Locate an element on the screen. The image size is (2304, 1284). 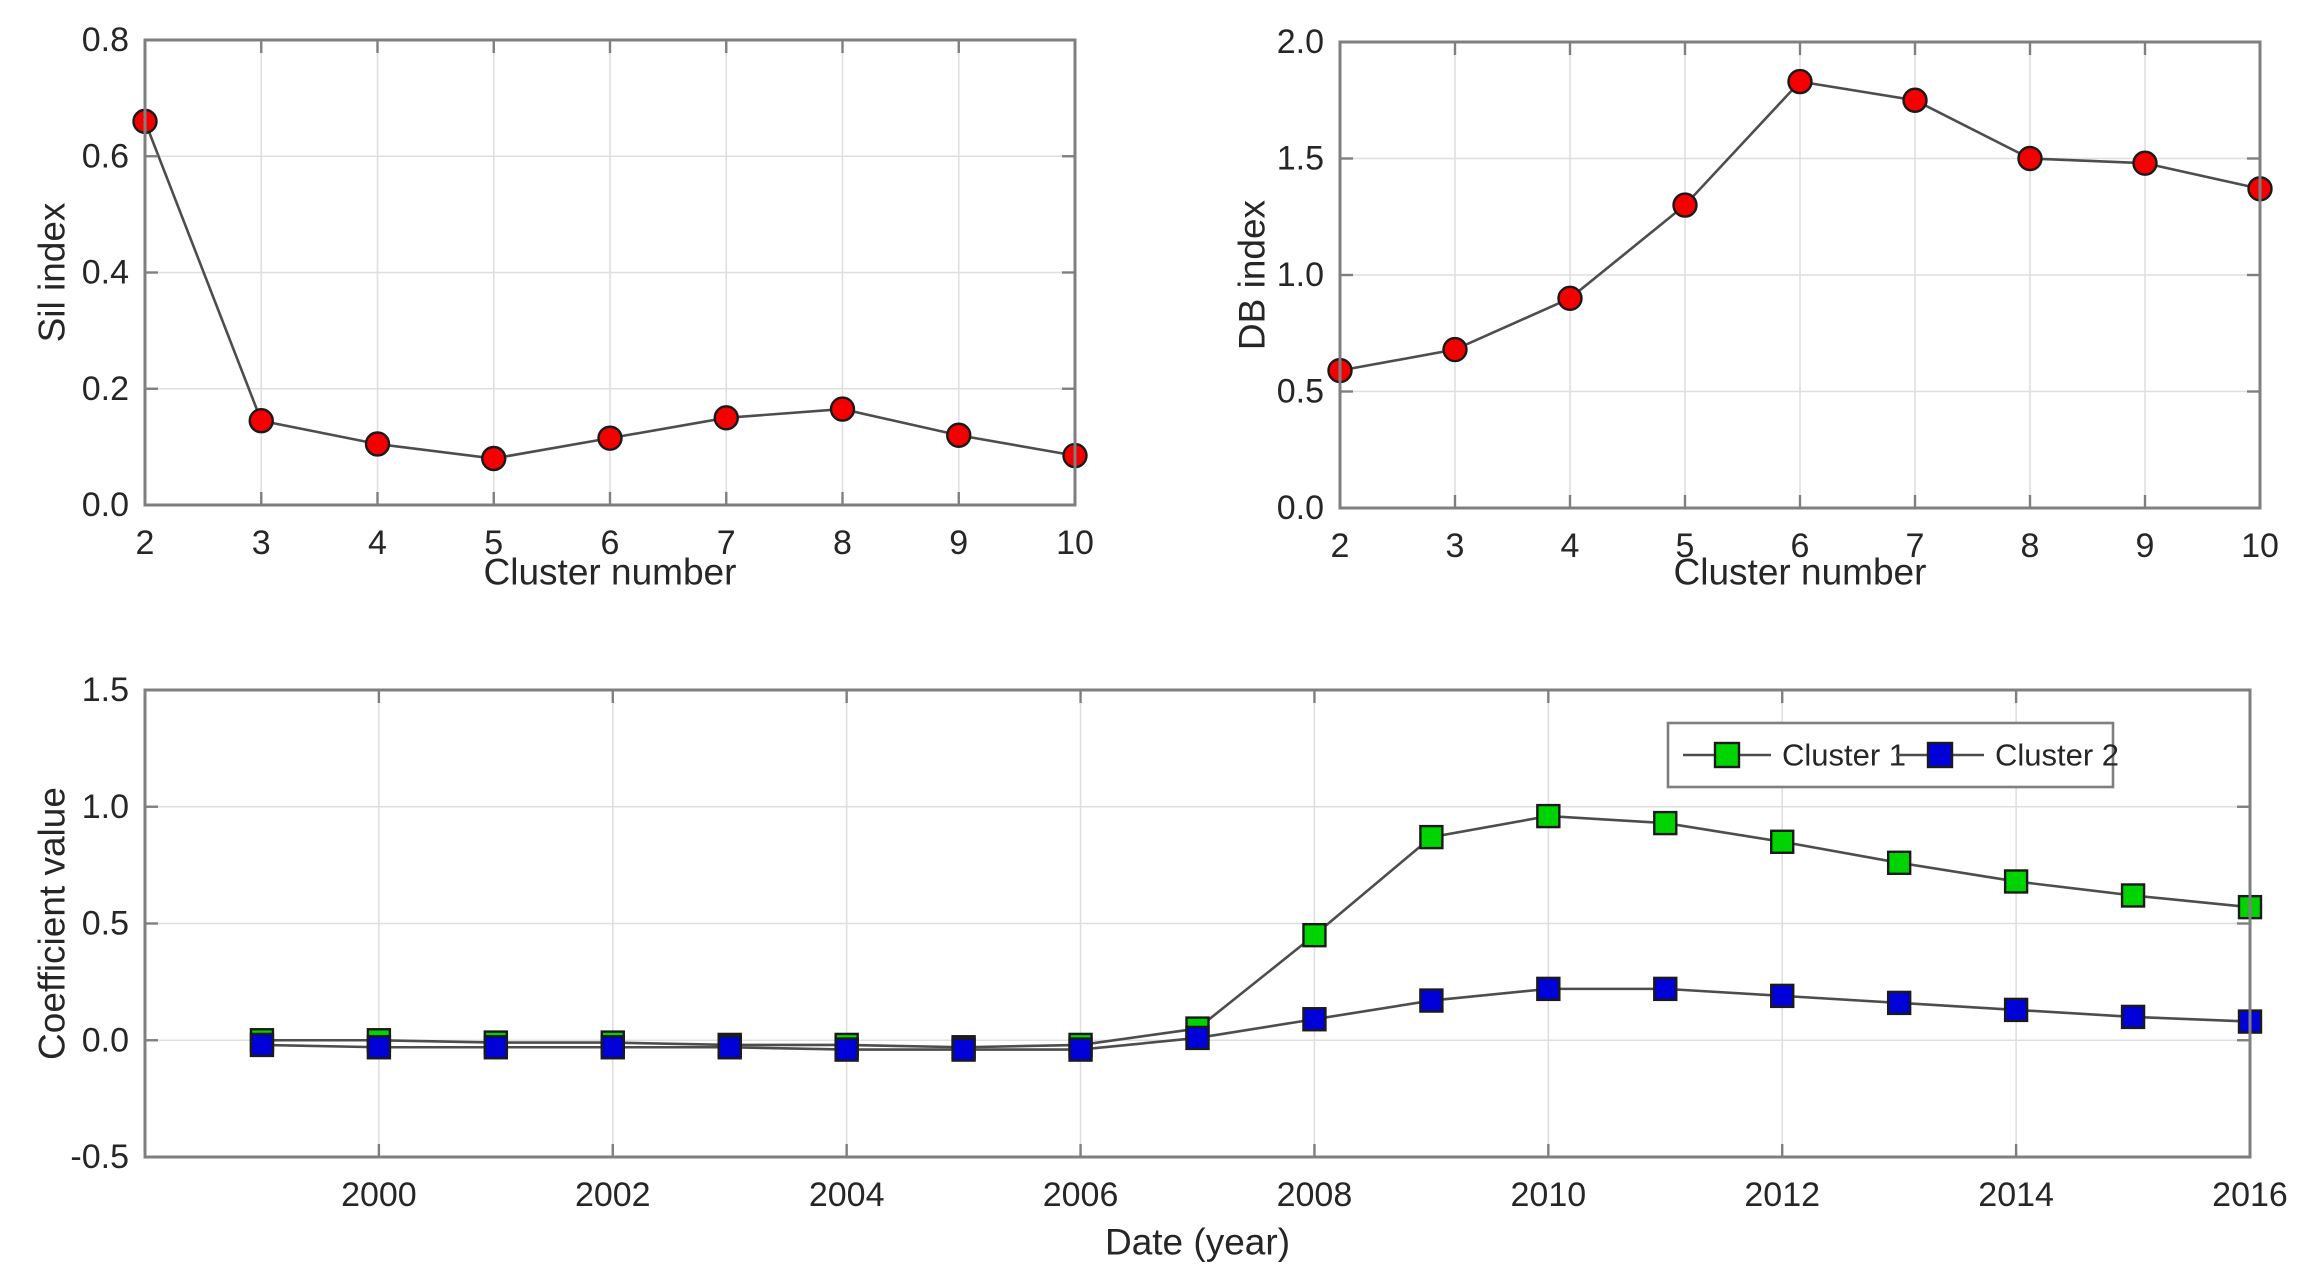
x-tick-label: 2010 is located at coordinates (1549, 1195).